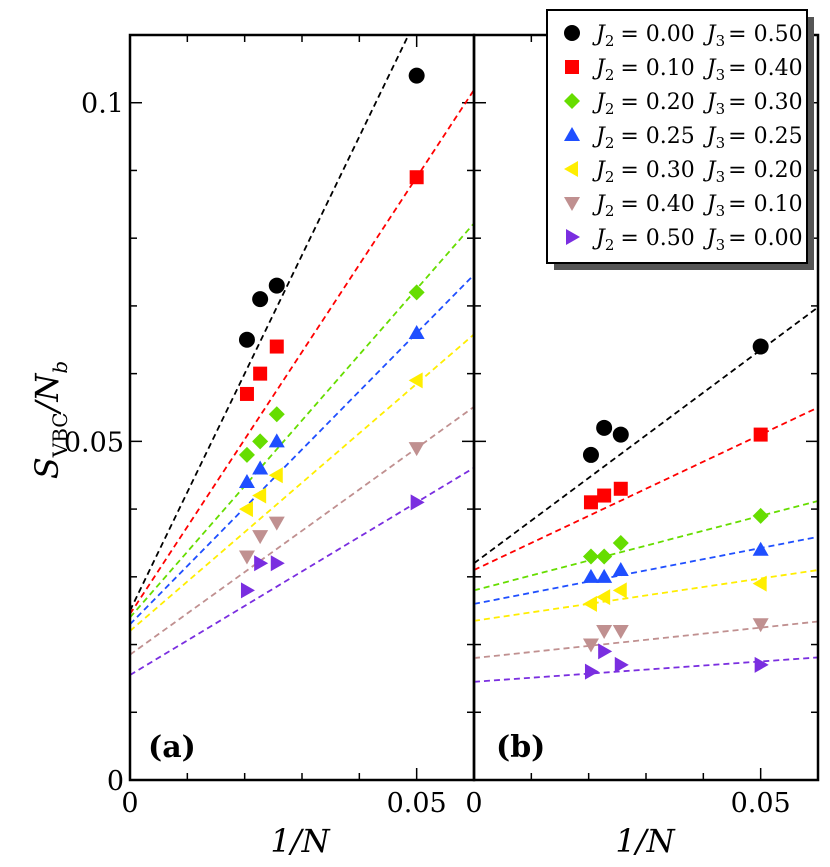 The image size is (830, 867). I want to click on legend-entry: J2 = 0.20 J3 = 0.30, so click(683, 104).